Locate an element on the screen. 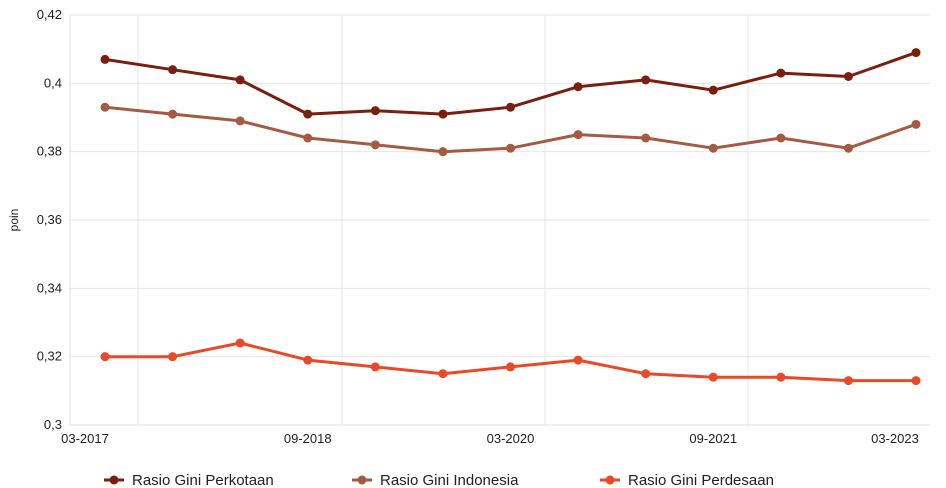 This screenshot has width=946, height=488. x-tick-label: 03-2023 is located at coordinates (895, 438).